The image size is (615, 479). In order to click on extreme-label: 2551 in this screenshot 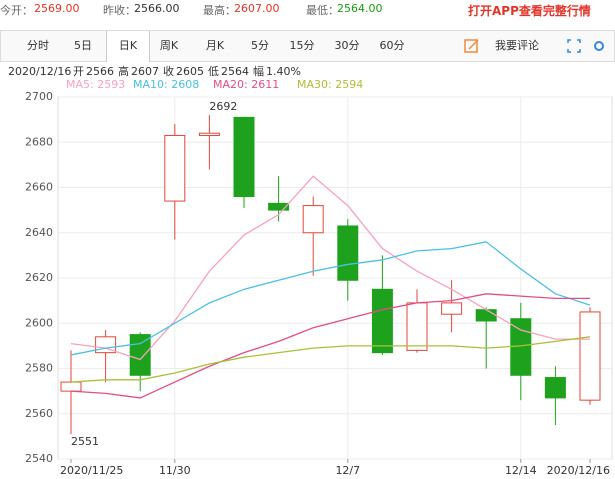, I will do `click(85, 441)`.